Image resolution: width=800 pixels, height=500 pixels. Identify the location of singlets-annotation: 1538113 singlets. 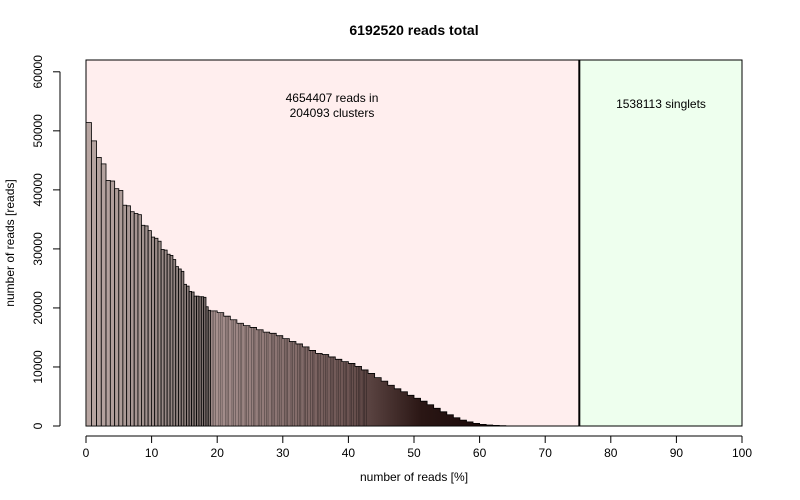
(661, 104).